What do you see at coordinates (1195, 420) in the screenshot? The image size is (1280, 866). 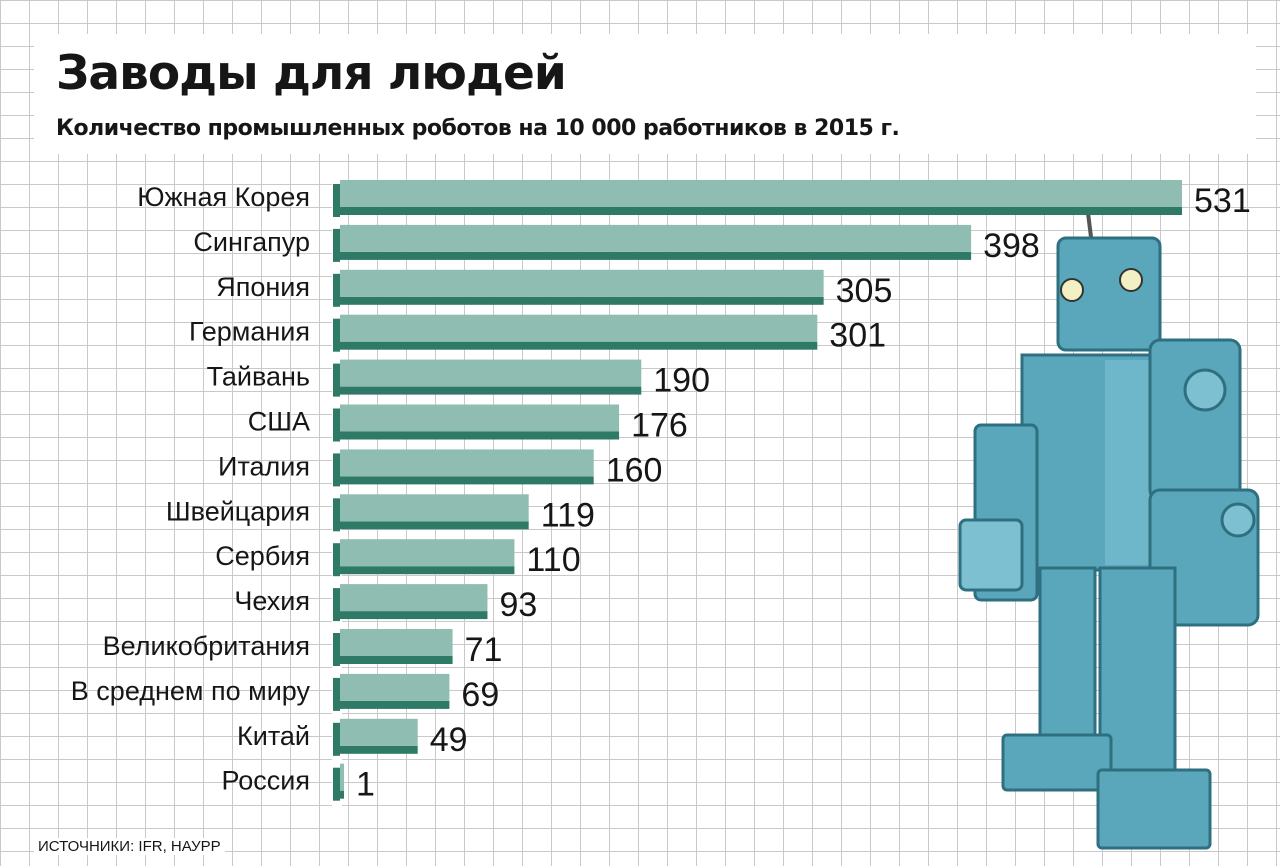 I see `robot-right-arm` at bounding box center [1195, 420].